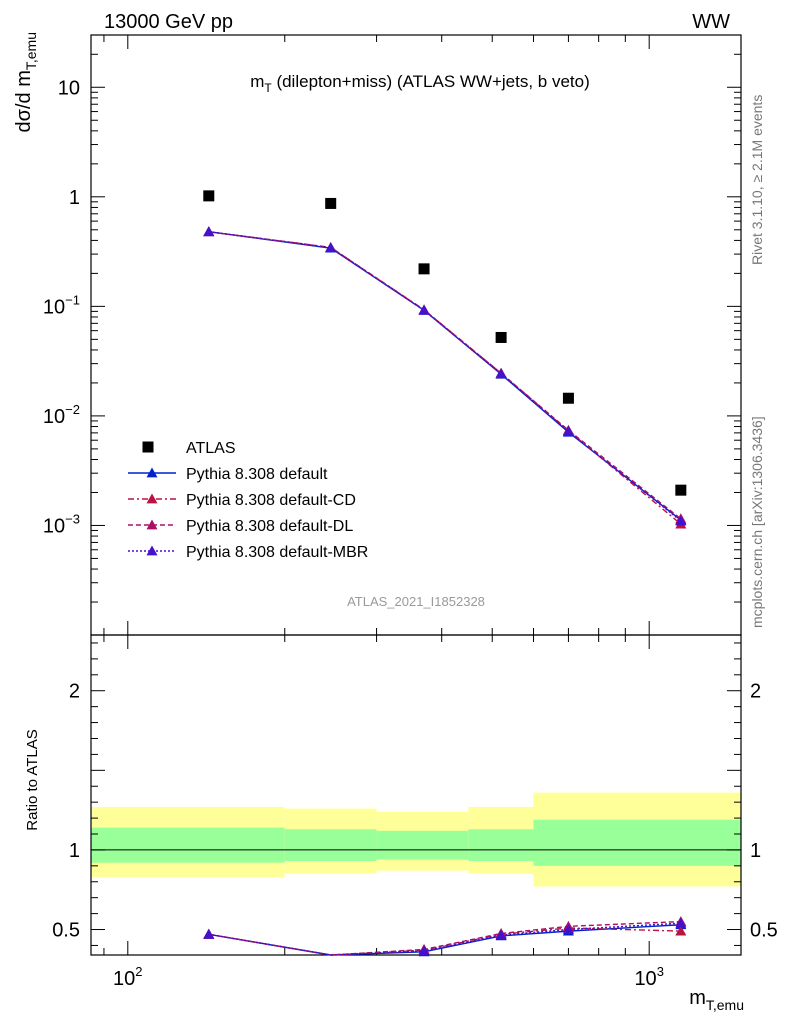  Describe the element at coordinates (711, 22) in the screenshot. I see `header-right: WW` at that location.